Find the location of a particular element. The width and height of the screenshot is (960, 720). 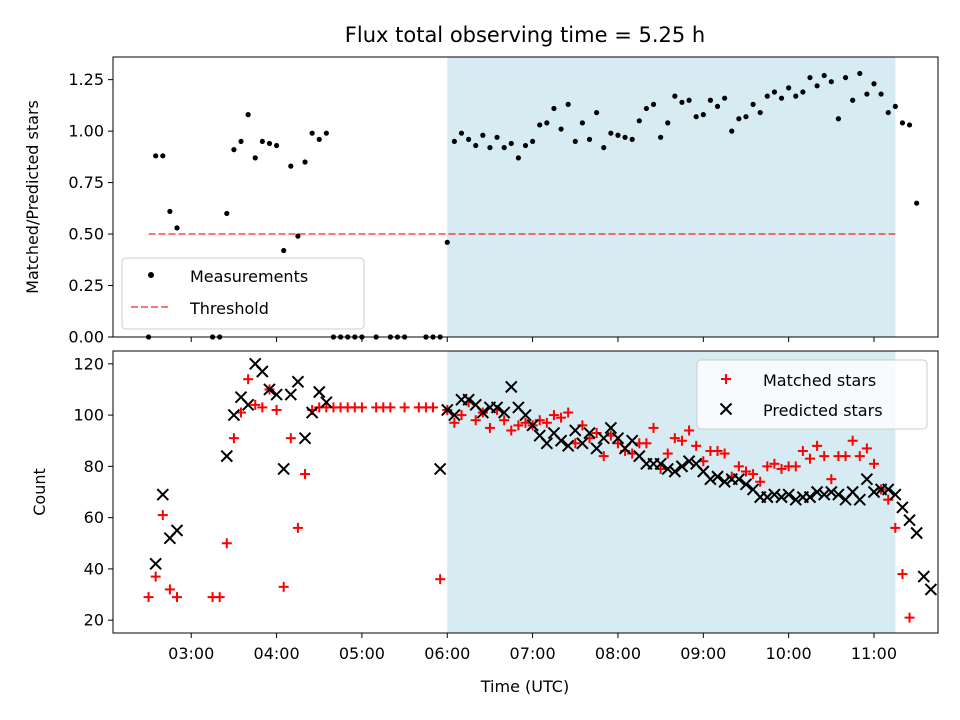

top-y-axis-label: Matched/Predicted stars is located at coordinates (32, 197).